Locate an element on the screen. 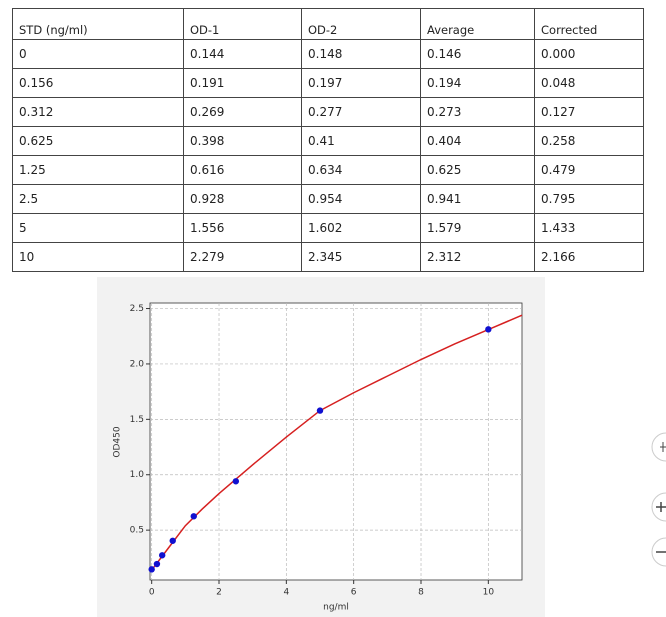 This screenshot has width=666, height=617. header-cell: Average is located at coordinates (477, 24).